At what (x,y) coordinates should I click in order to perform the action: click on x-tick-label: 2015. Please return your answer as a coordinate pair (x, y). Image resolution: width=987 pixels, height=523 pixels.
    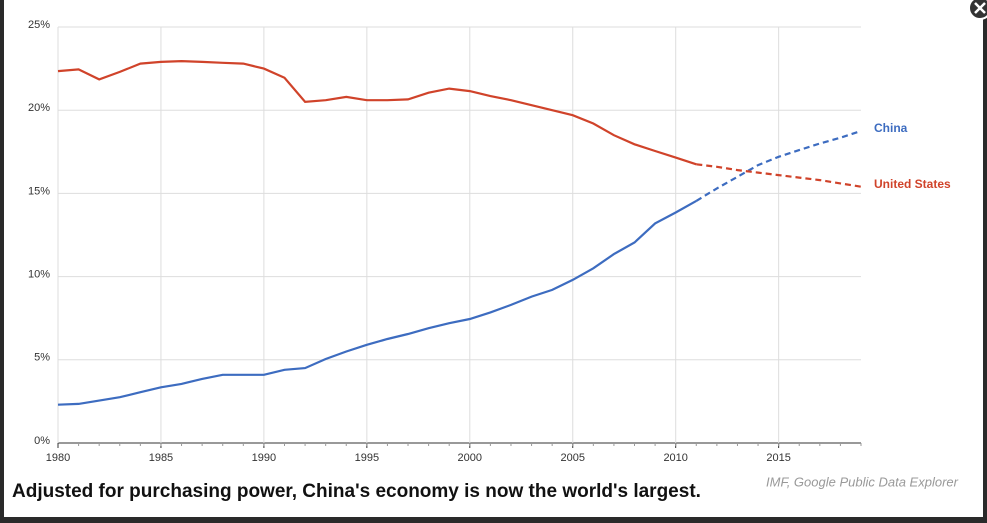
    Looking at the image, I should click on (778, 458).